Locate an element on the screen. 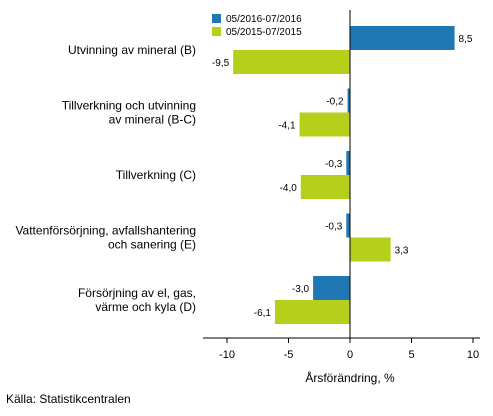 The width and height of the screenshot is (493, 416). data-label: -3,0 is located at coordinates (301, 289).